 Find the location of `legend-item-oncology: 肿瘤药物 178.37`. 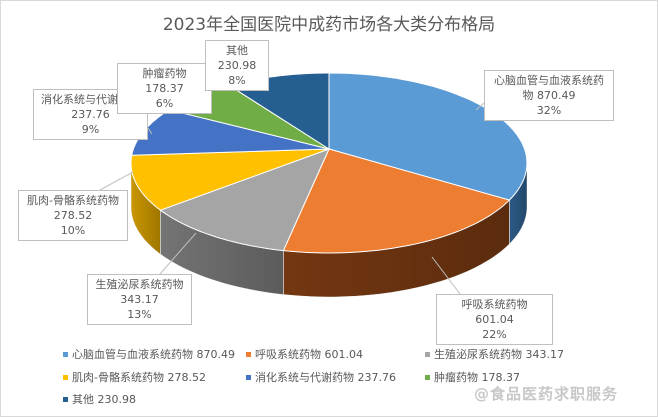

legend-item-oncology: 肿瘤药物 178.37 is located at coordinates (472, 377).